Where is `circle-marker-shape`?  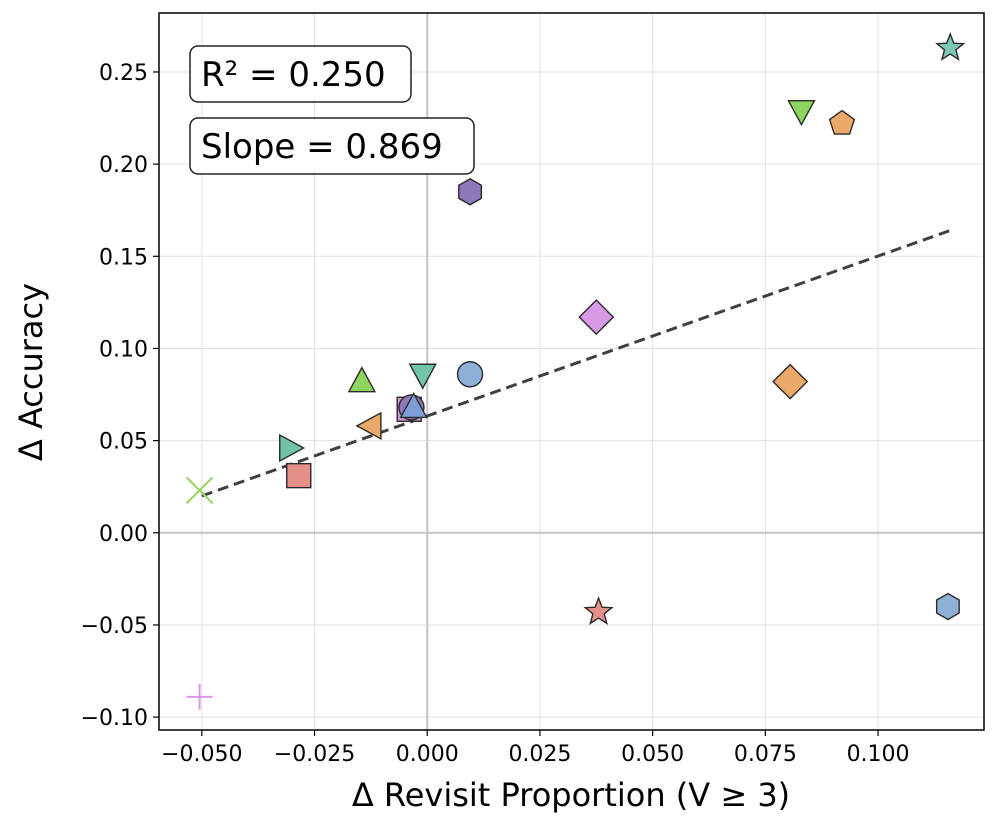
circle-marker-shape is located at coordinates (470, 374).